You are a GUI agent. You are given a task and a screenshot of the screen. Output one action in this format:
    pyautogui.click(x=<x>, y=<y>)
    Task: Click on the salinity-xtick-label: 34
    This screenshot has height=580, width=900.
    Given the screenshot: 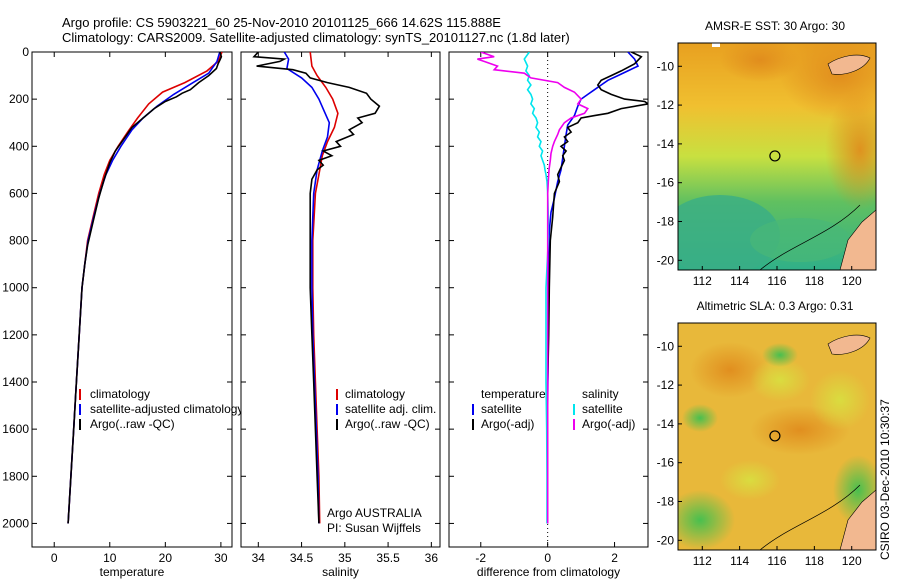 What is the action you would take?
    pyautogui.click(x=259, y=558)
    